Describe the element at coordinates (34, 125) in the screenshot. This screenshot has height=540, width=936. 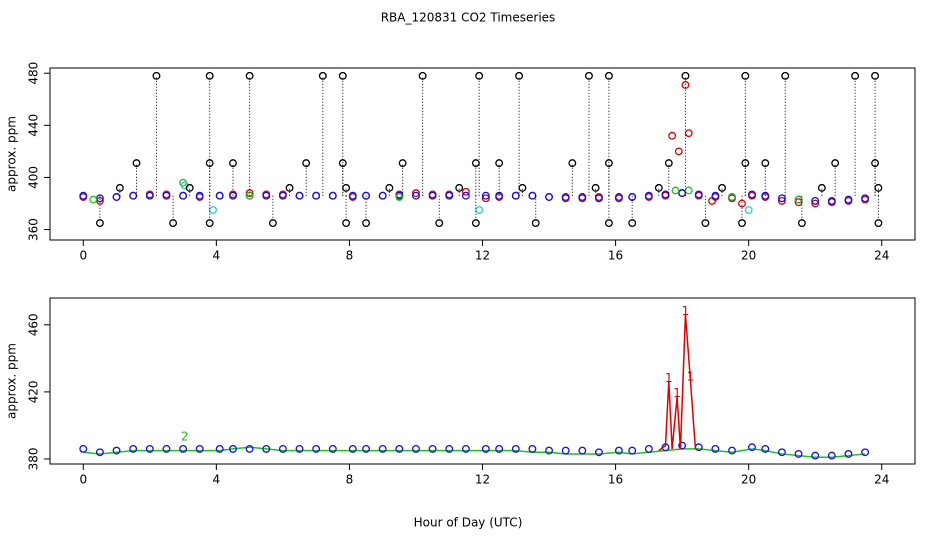
I see `y-tick-label: 440` at that location.